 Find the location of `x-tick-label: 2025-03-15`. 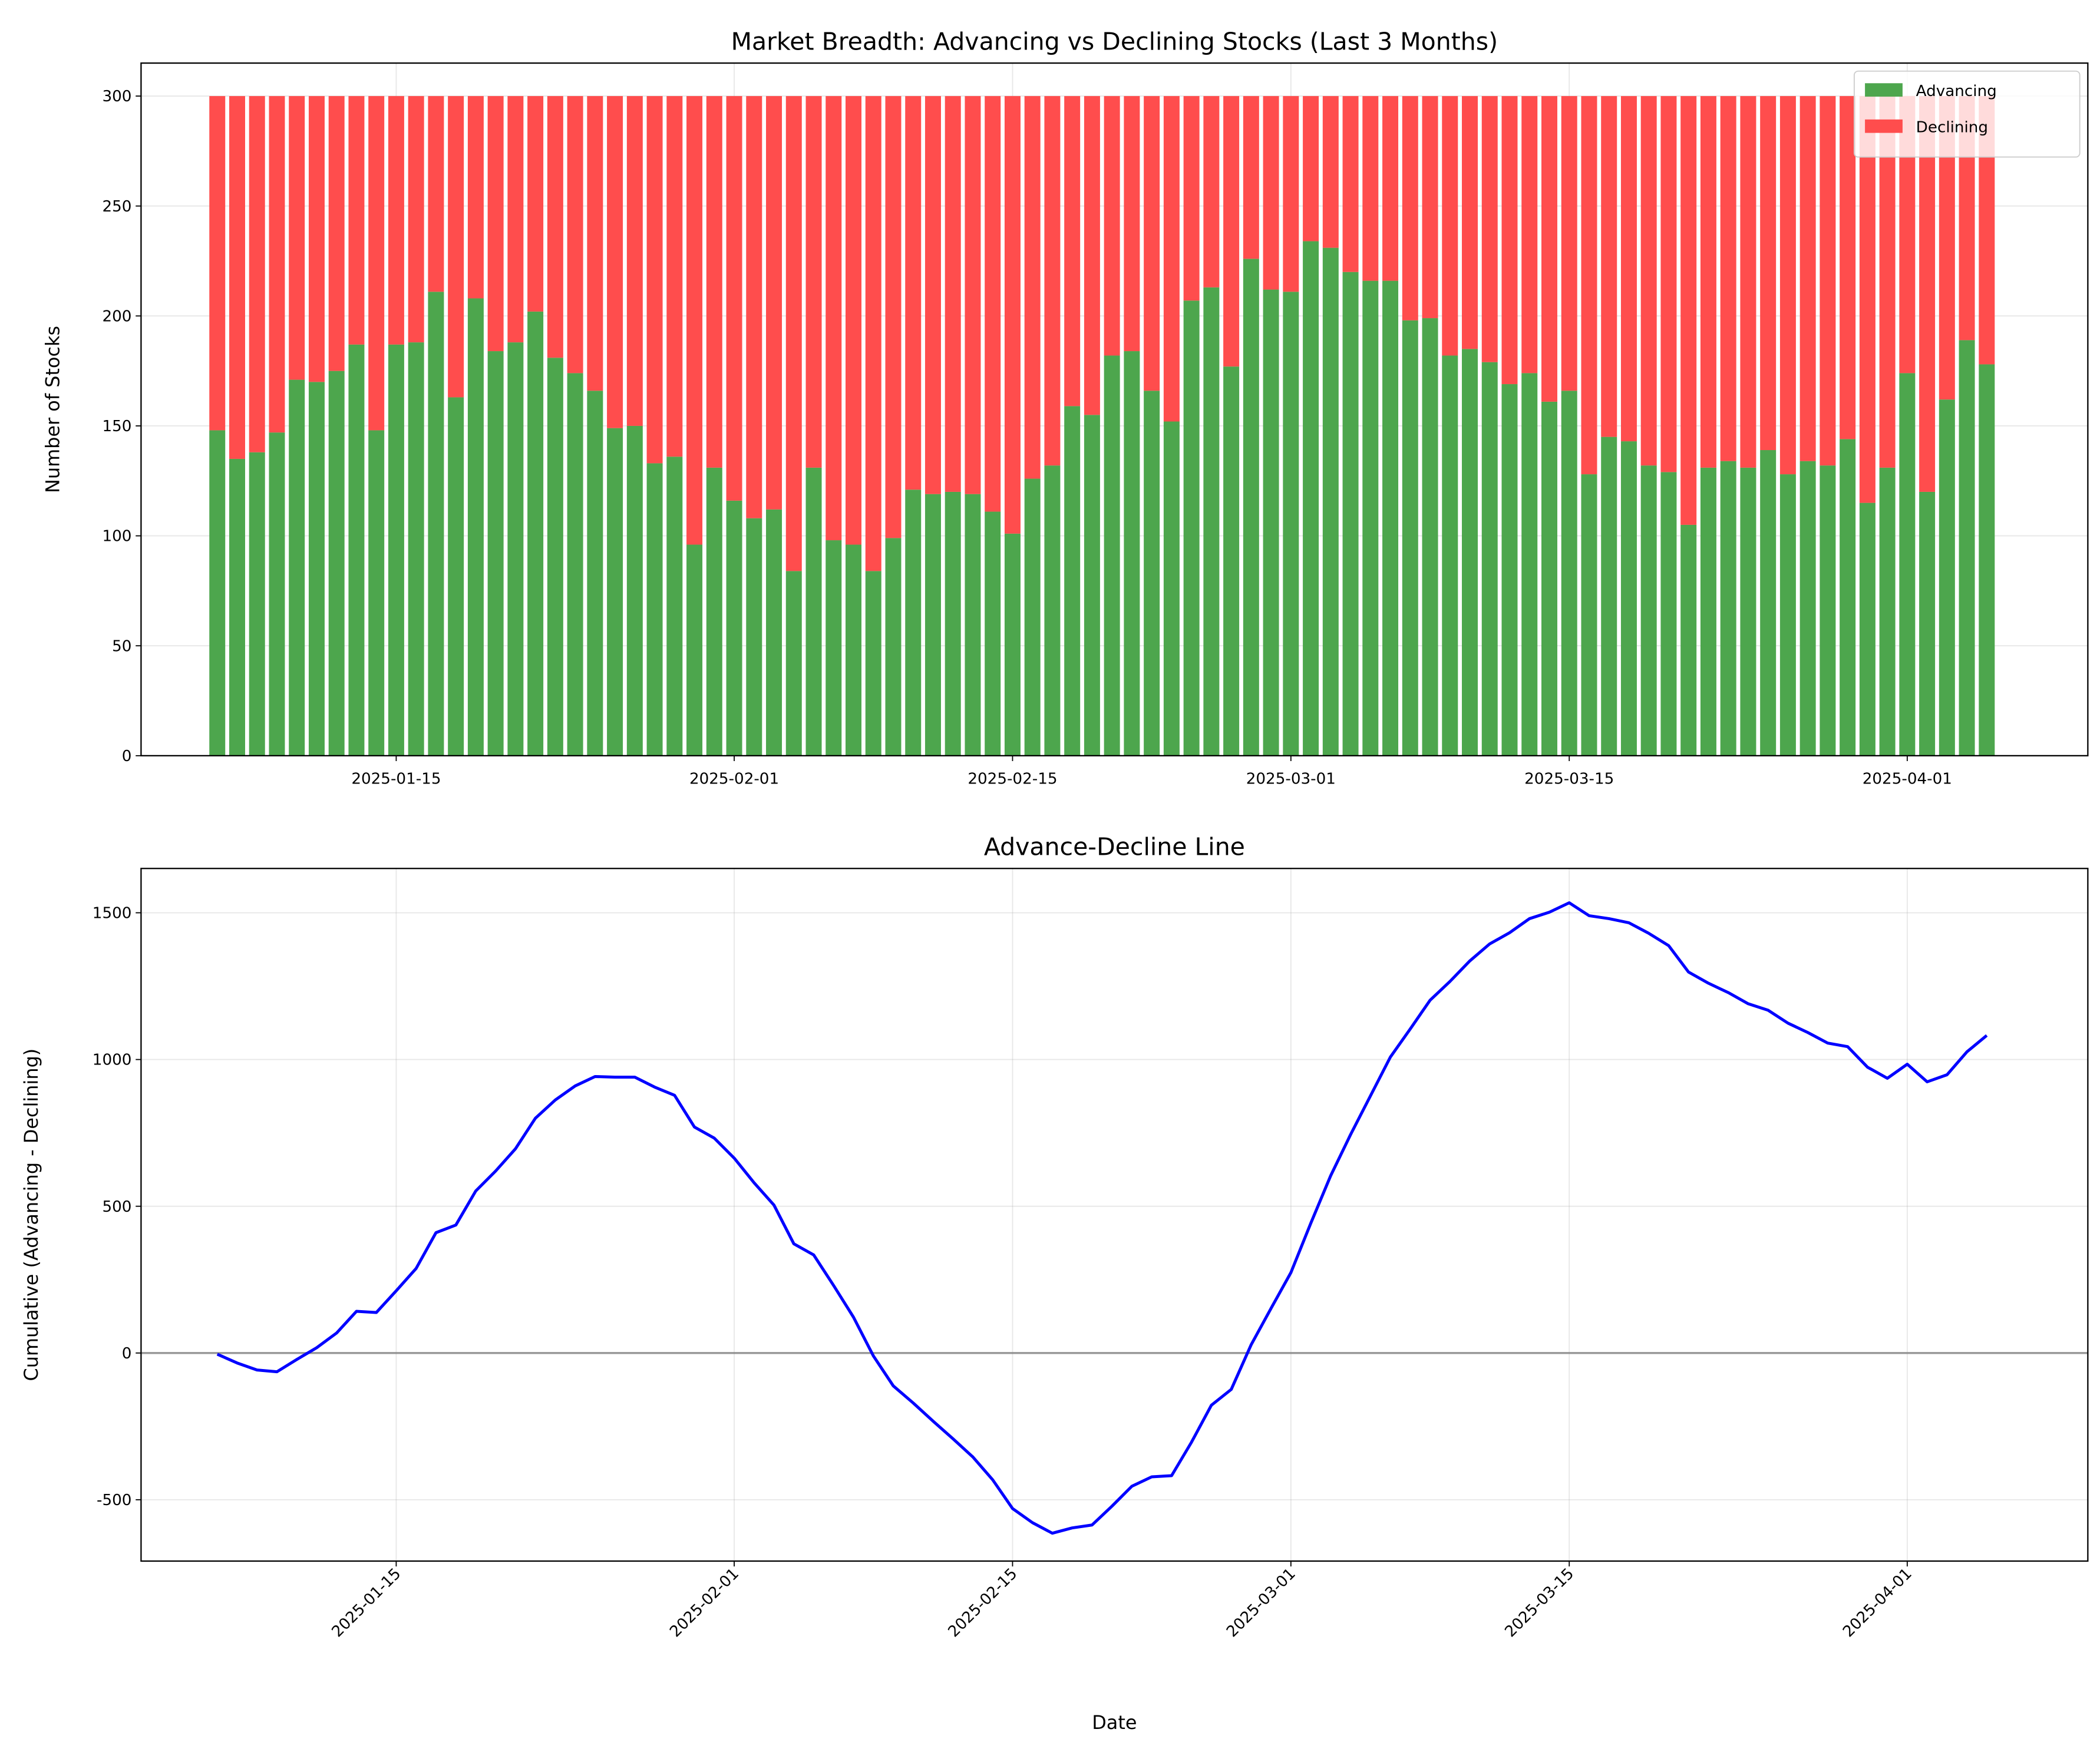

x-tick-label: 2025-03-15 is located at coordinates (1569, 779).